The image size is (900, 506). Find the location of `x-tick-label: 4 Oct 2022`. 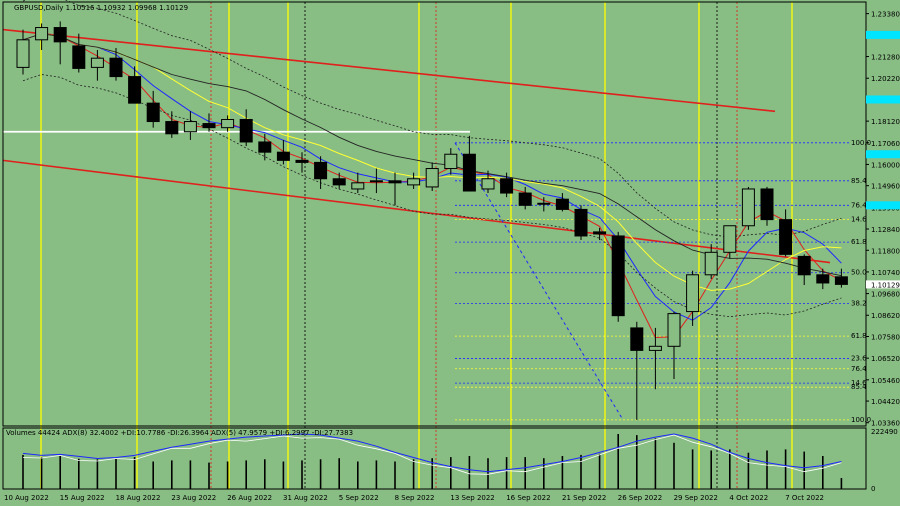

x-tick-label: 4 Oct 2022 is located at coordinates (748, 498).